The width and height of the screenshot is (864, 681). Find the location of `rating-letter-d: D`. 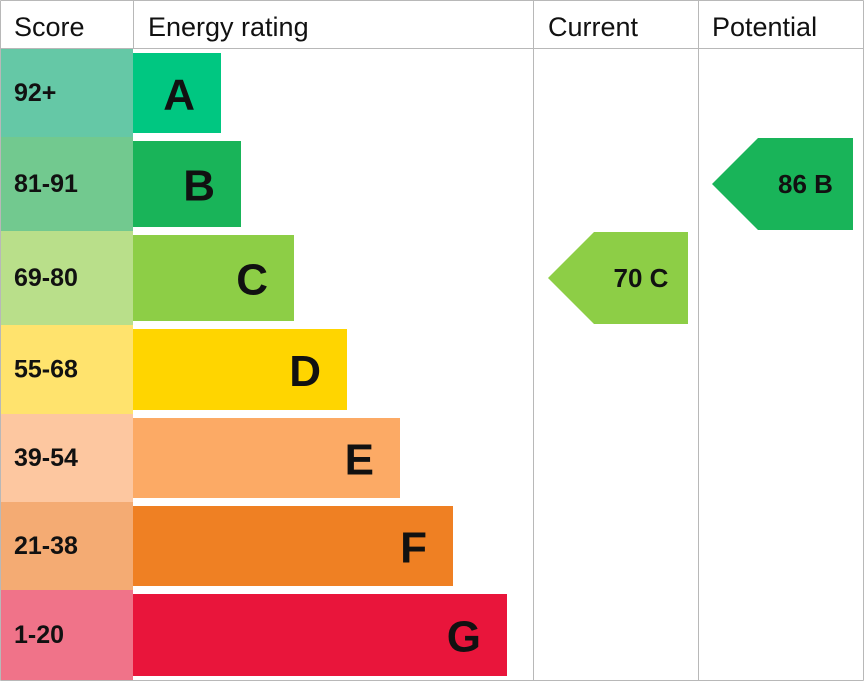

rating-letter-d: D is located at coordinates (305, 371).